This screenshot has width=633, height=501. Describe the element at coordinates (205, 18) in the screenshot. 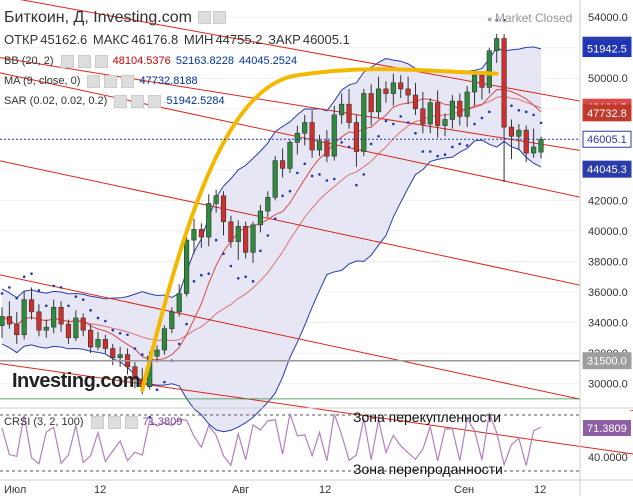

I see `settings-icon` at that location.